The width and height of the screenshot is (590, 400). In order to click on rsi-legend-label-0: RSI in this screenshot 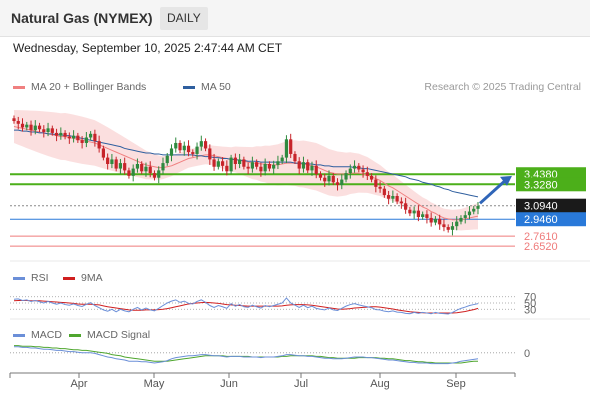, I will do `click(40, 278)`.